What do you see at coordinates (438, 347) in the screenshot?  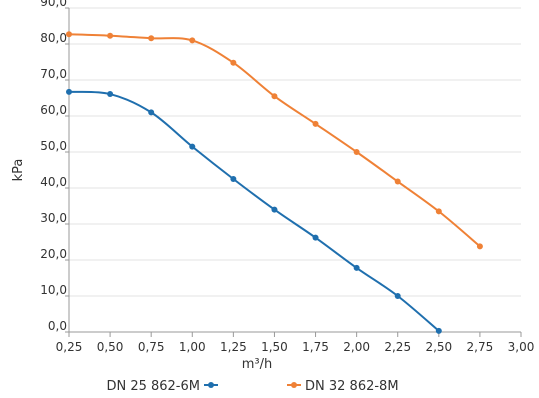 I see `x-tick-label: 2,50` at bounding box center [438, 347].